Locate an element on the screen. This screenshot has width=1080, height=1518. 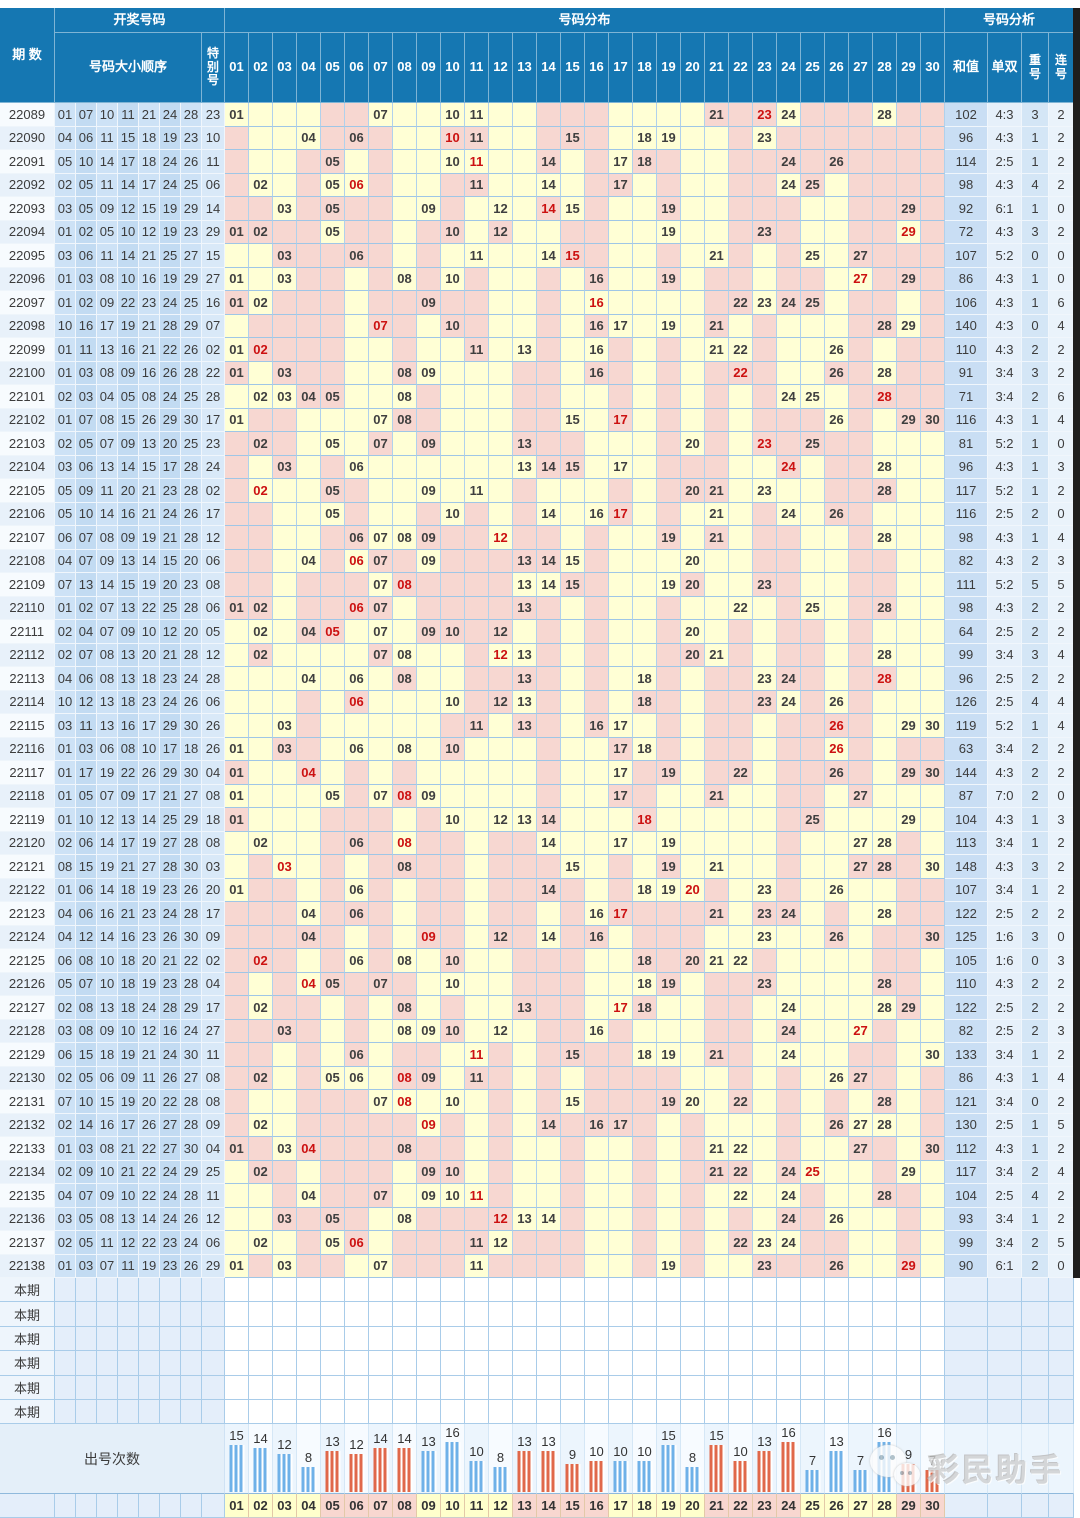
drawn-number-cell: 24 is located at coordinates (170, 1172).